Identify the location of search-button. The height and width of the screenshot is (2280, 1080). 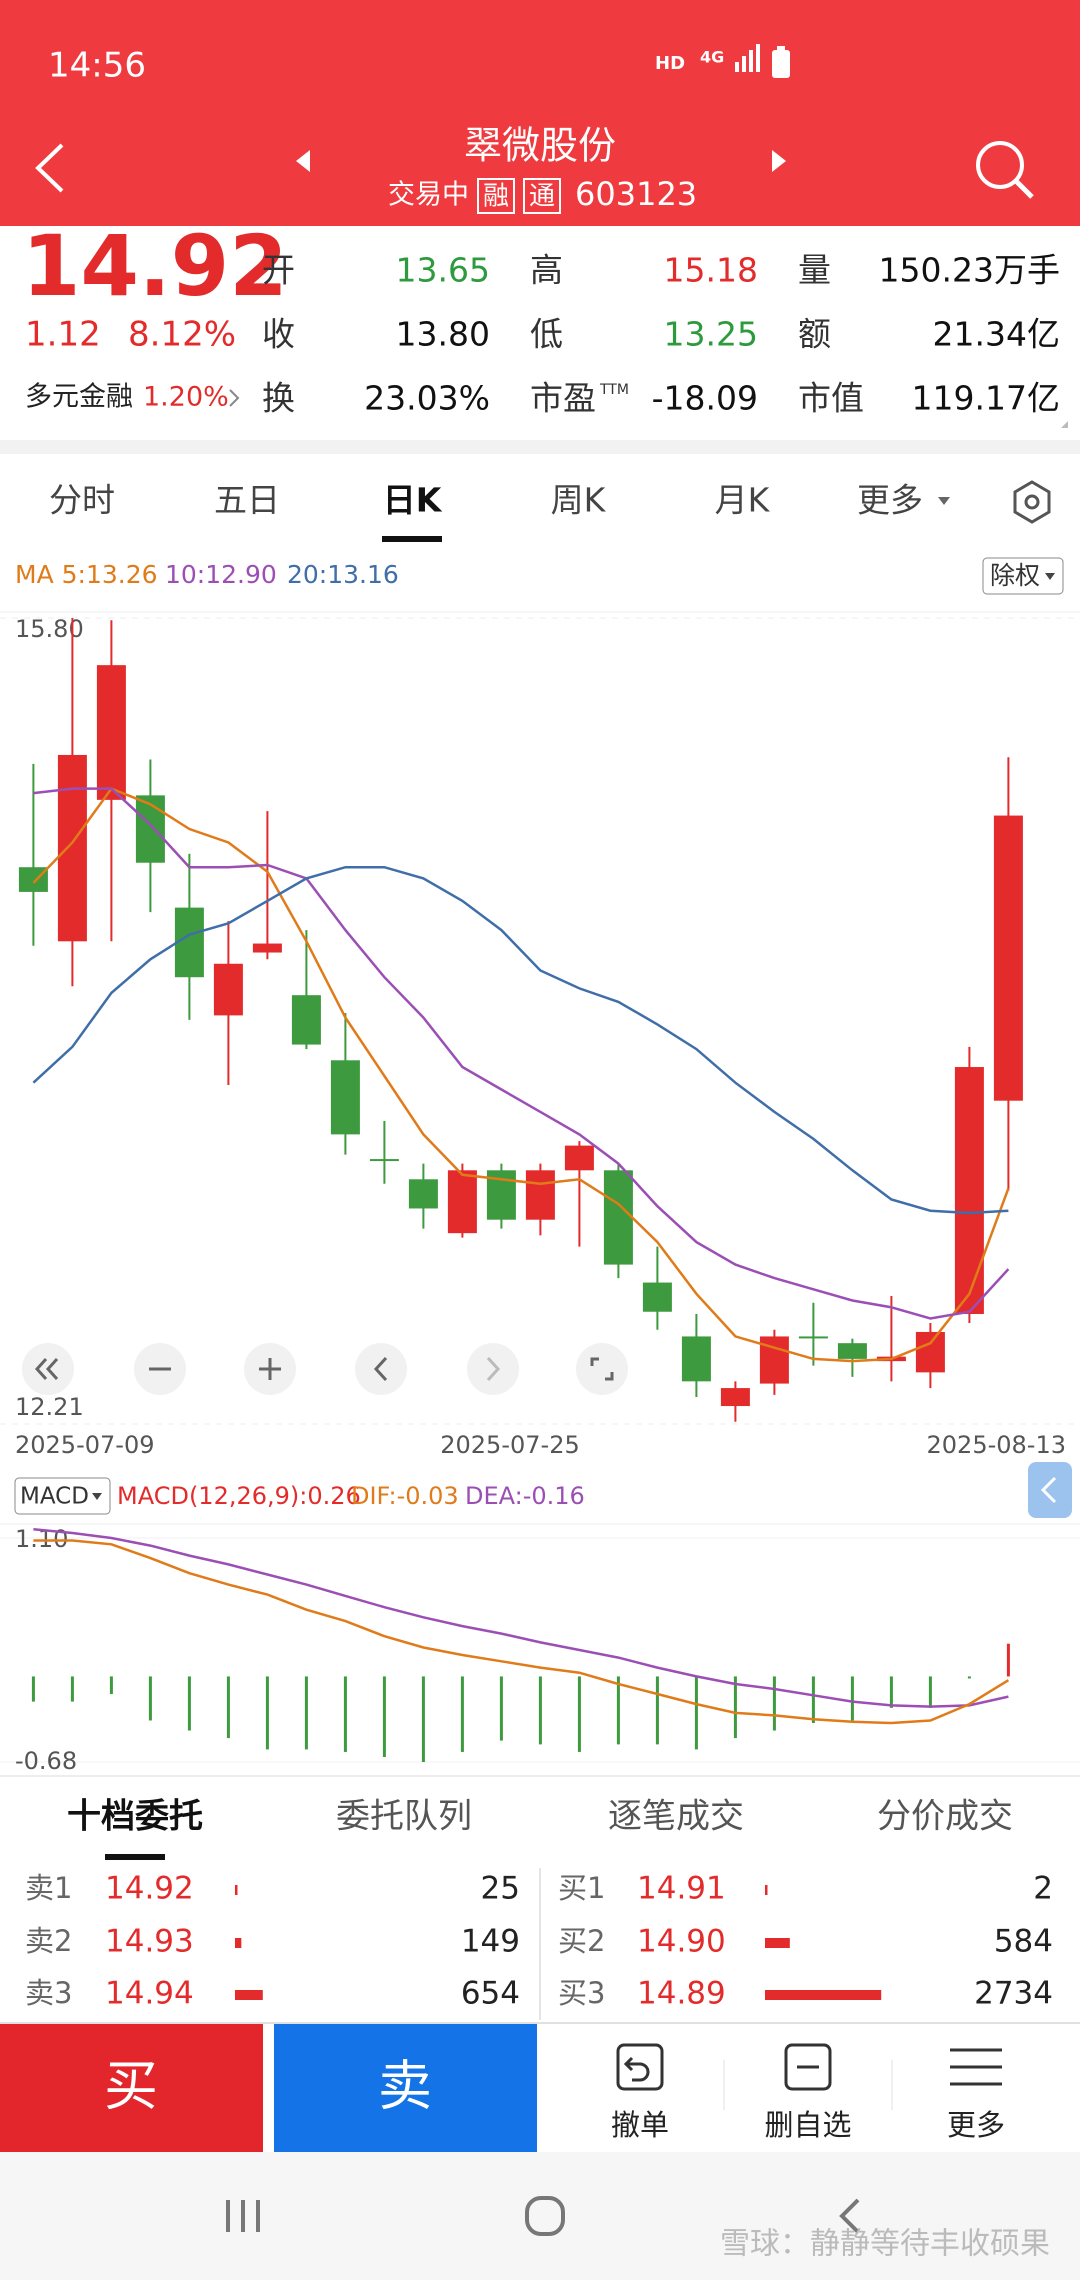
(1005, 170).